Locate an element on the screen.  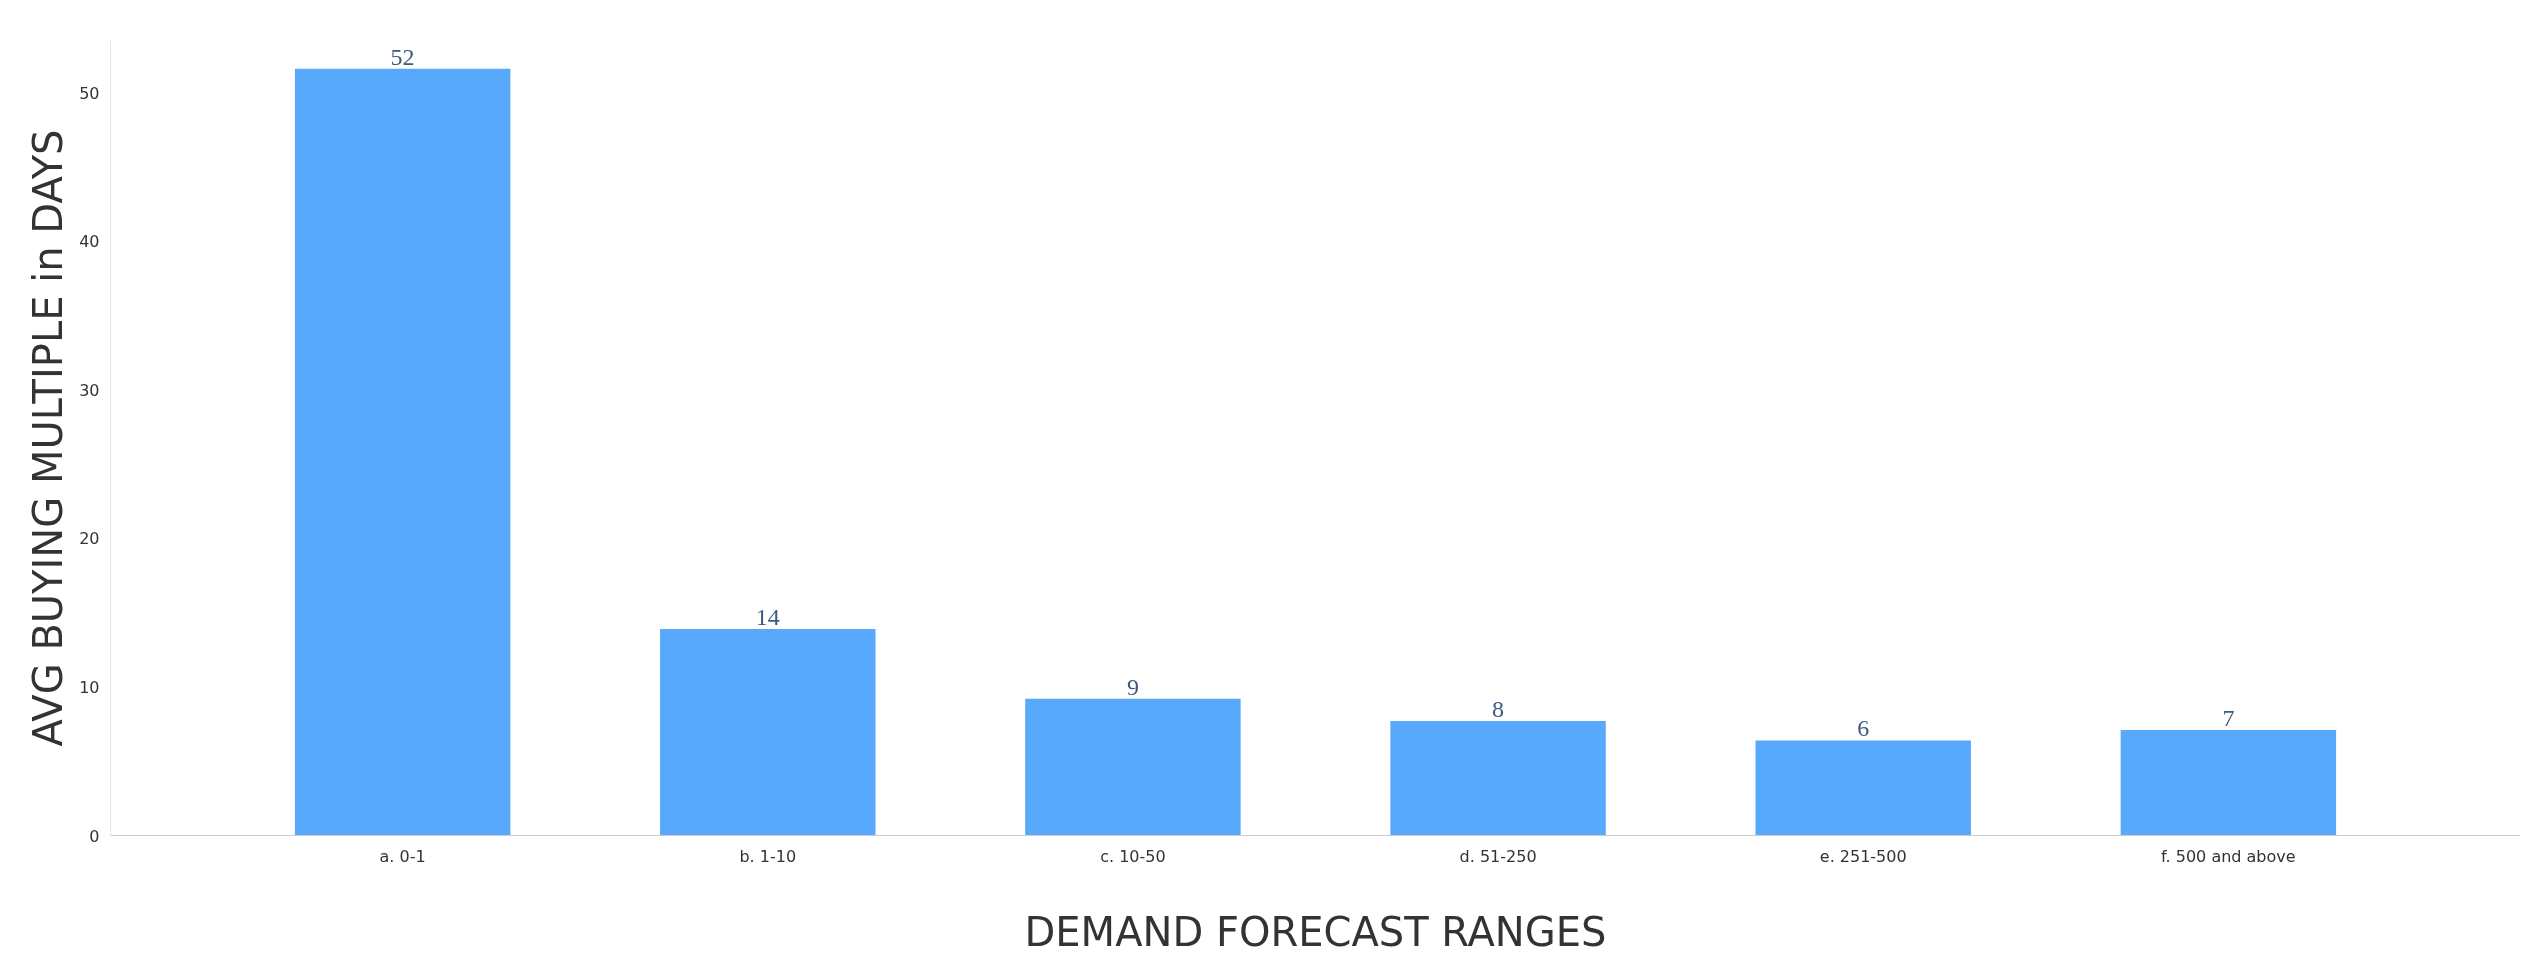
x-tick-label: c. 10-50 is located at coordinates (1133, 856).